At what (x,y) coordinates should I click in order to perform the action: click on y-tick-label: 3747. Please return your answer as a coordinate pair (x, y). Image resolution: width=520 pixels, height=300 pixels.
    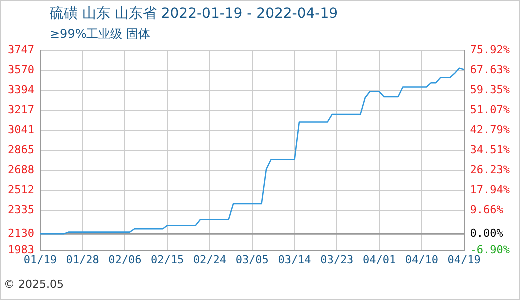
    Looking at the image, I should click on (21, 49).